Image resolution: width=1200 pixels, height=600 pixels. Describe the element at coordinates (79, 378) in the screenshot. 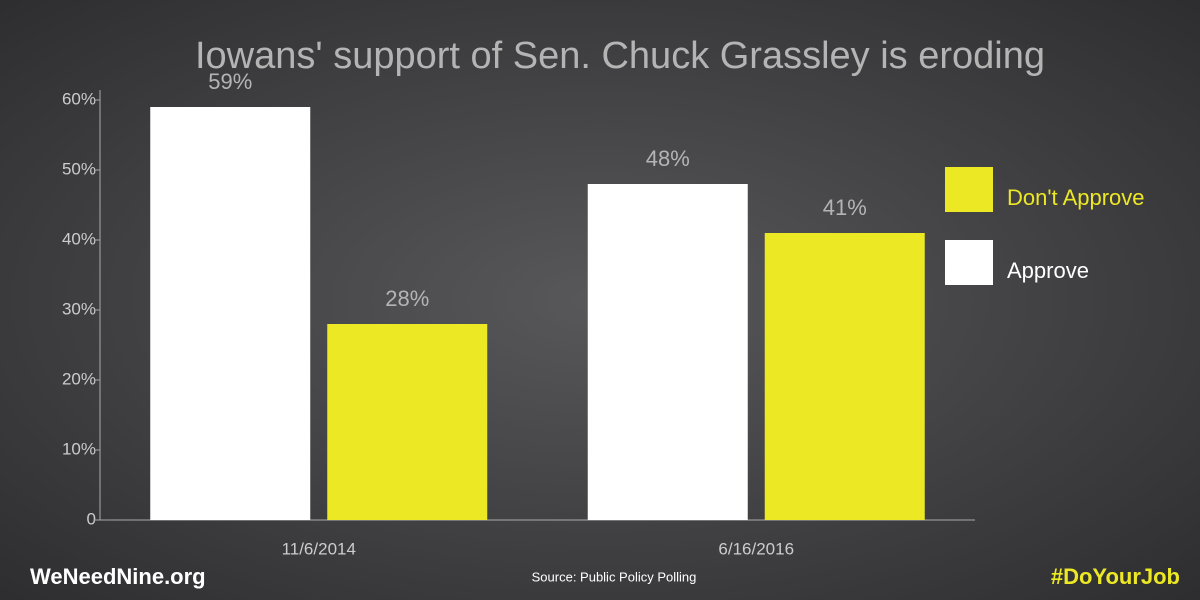

I see `y-tick-label: 20%` at that location.